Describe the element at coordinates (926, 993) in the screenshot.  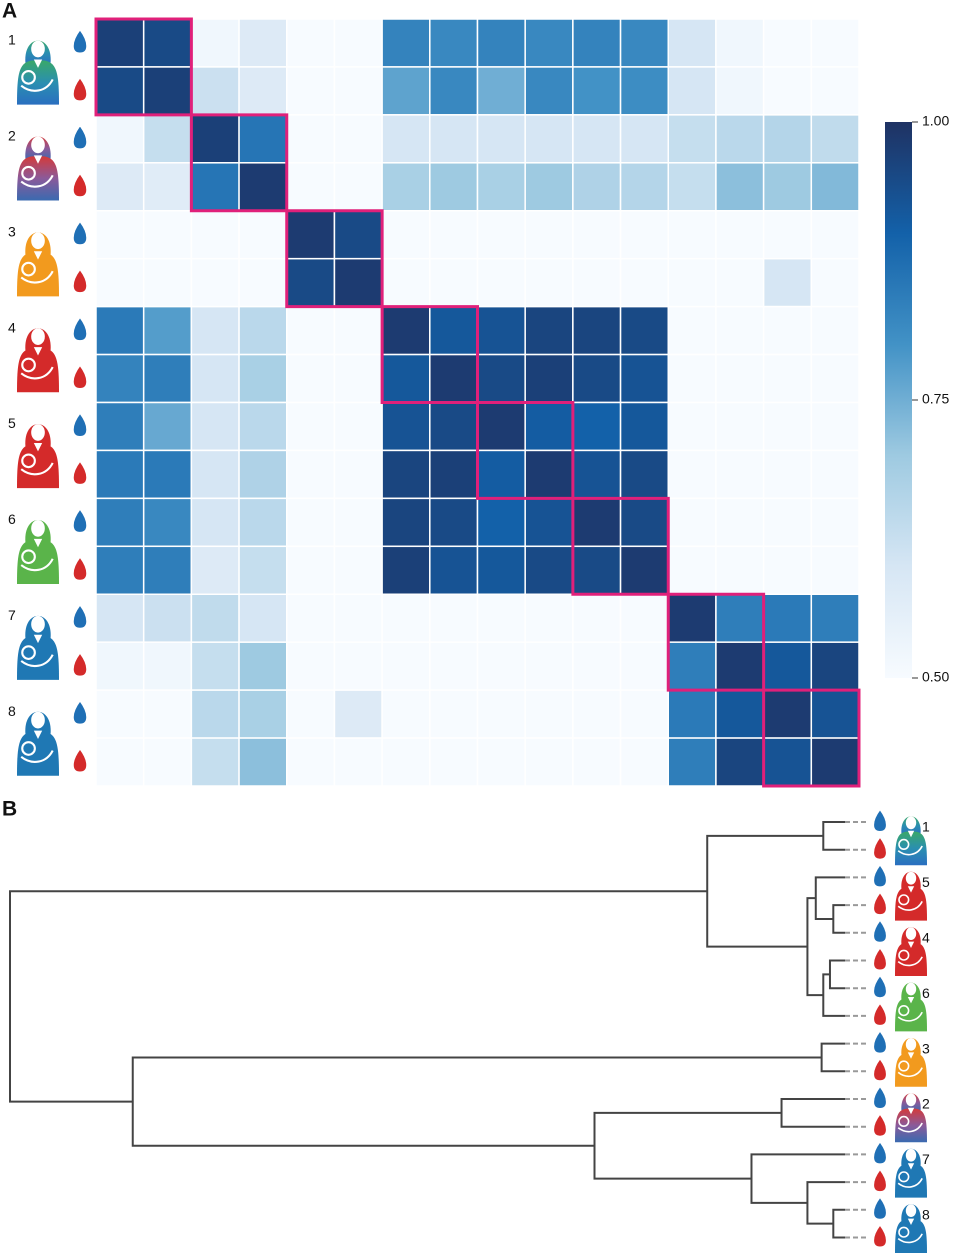
I see `leaf-label: 6` at that location.